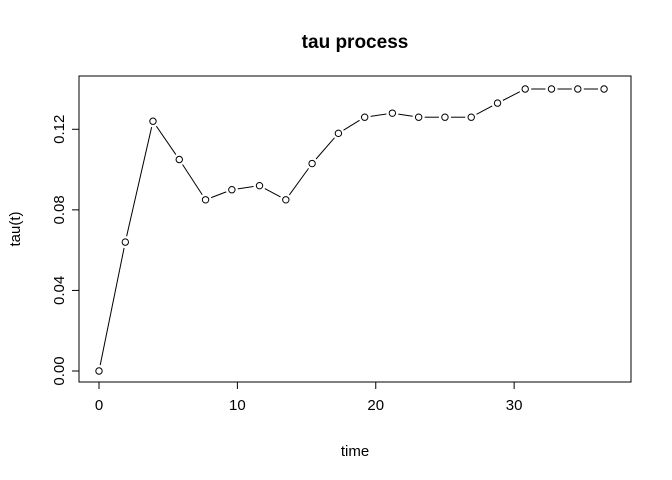 This screenshot has width=672, height=480. Describe the element at coordinates (237, 405) in the screenshot. I see `x-tick-label: 10` at that location.